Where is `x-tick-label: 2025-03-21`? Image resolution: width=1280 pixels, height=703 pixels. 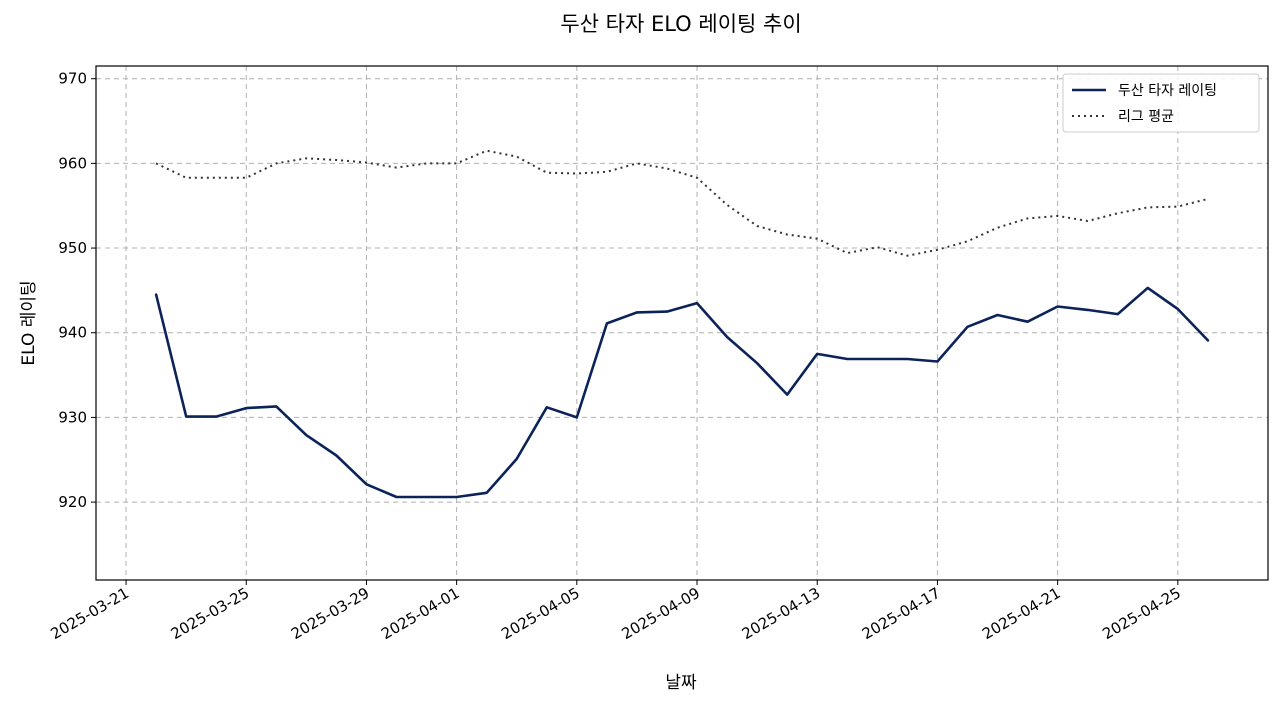
x-tick-label: 2025-03-21 is located at coordinates (90, 613).